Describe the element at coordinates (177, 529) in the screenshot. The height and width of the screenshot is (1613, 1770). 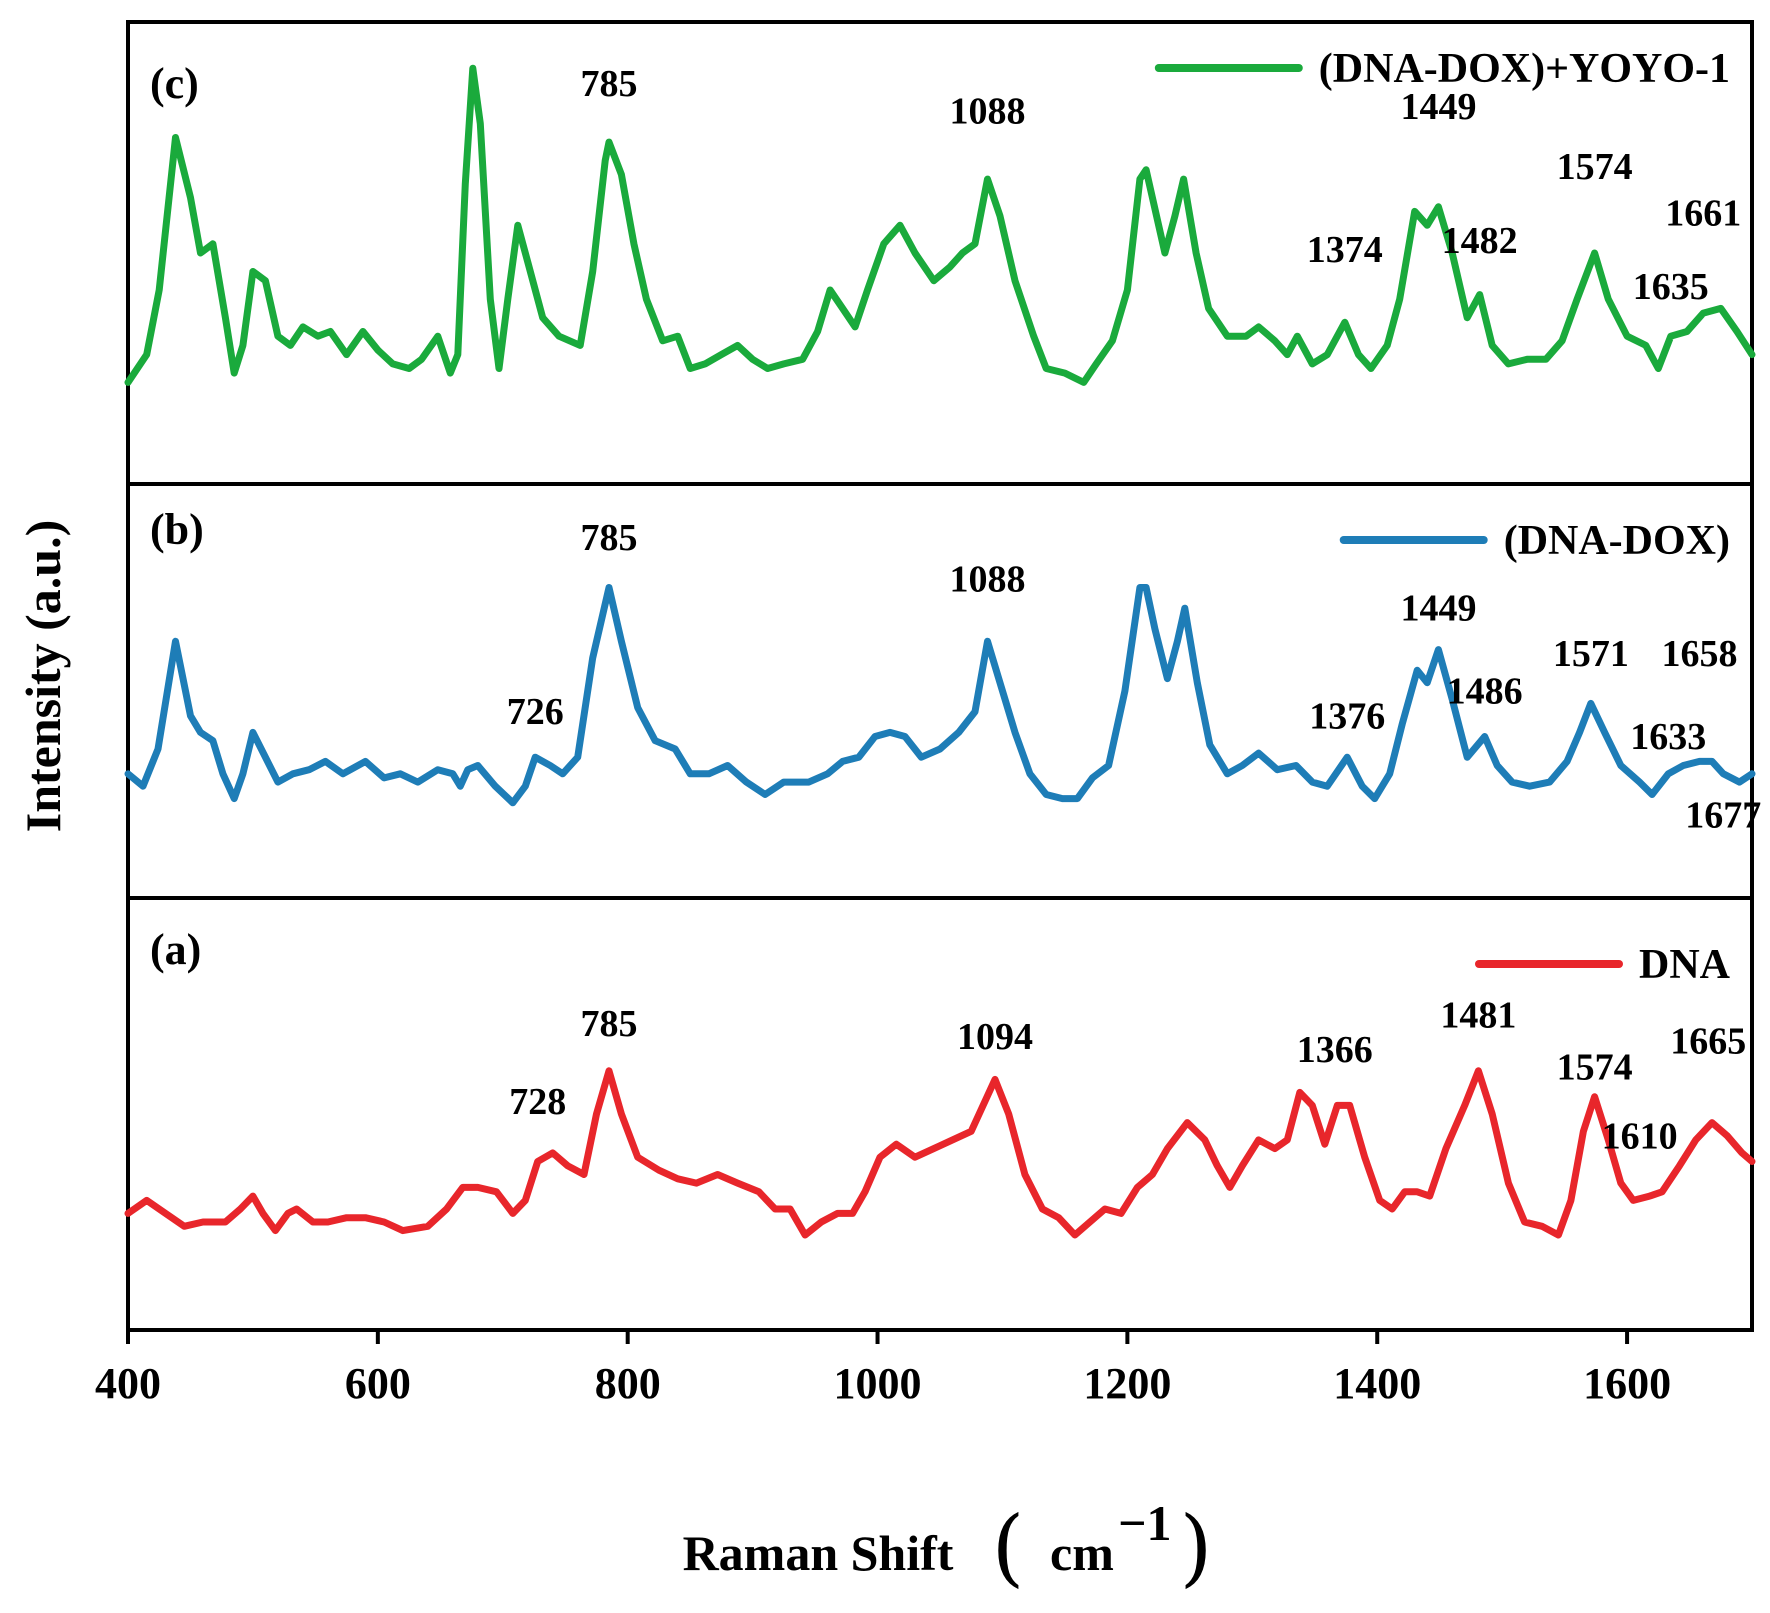
I see `panel-label: (b)` at that location.